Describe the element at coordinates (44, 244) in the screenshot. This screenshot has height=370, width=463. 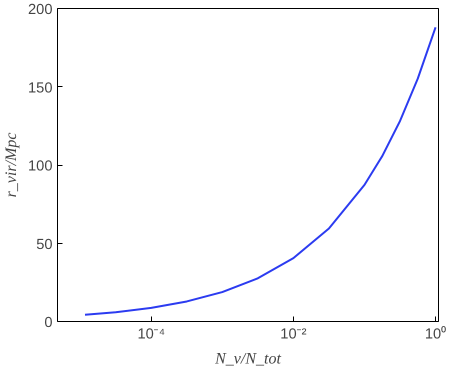
I see `y-tick-label: 50` at that location.